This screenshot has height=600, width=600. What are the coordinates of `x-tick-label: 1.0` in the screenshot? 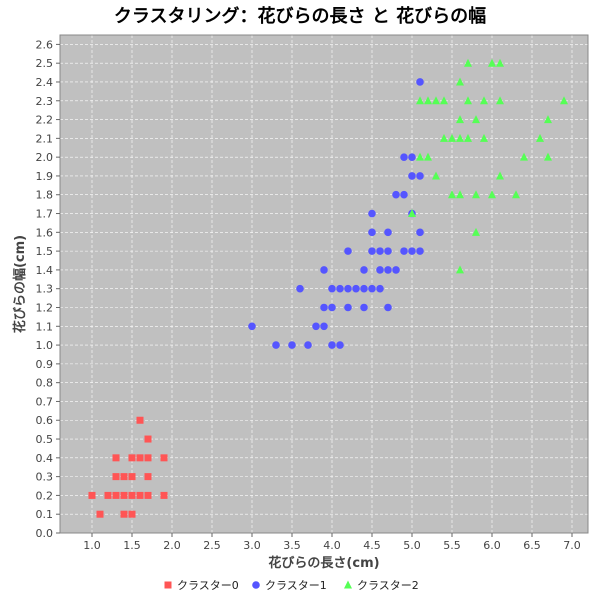 It's located at (92, 545).